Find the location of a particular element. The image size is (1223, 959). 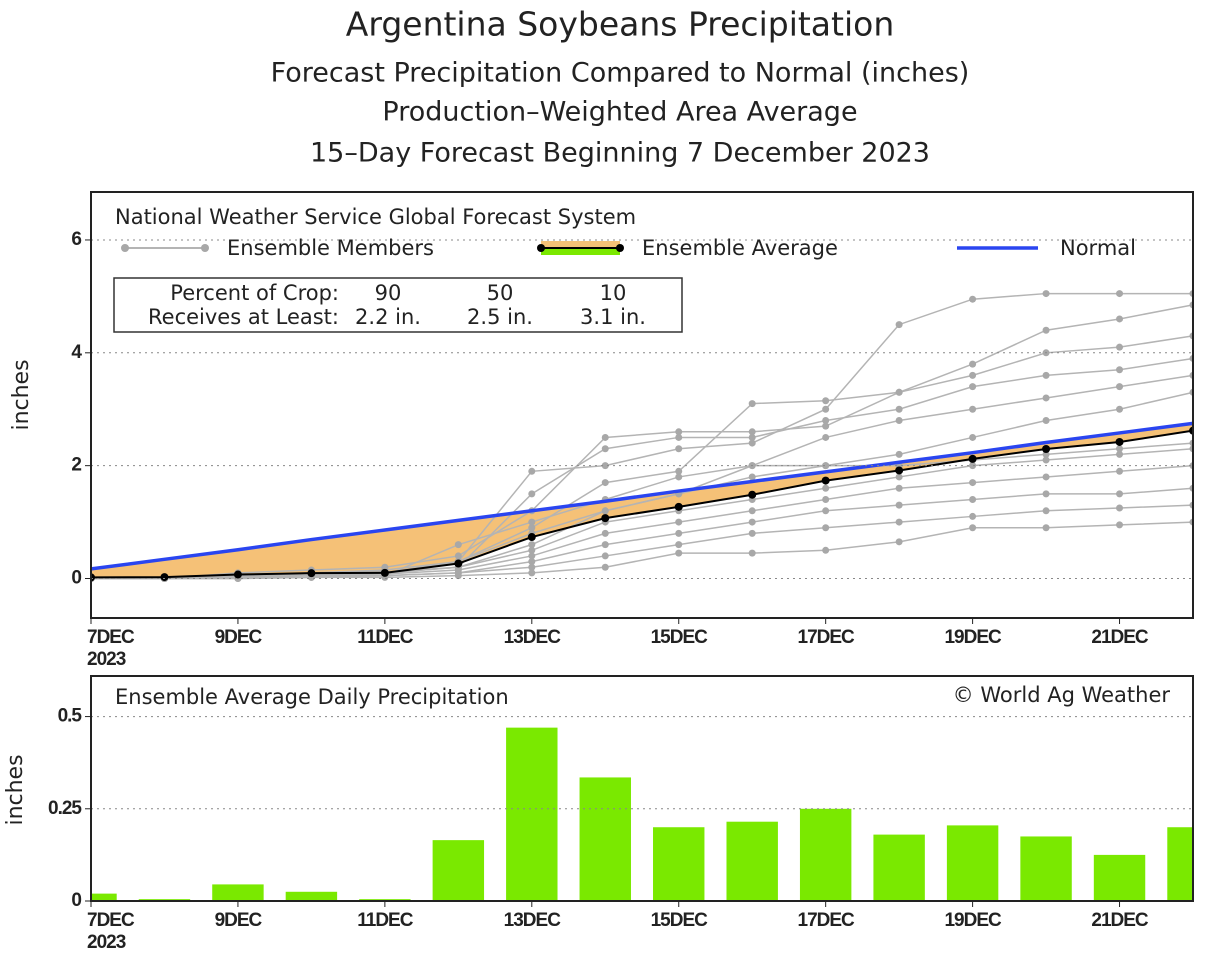

crop-table-box is located at coordinates (398, 305).